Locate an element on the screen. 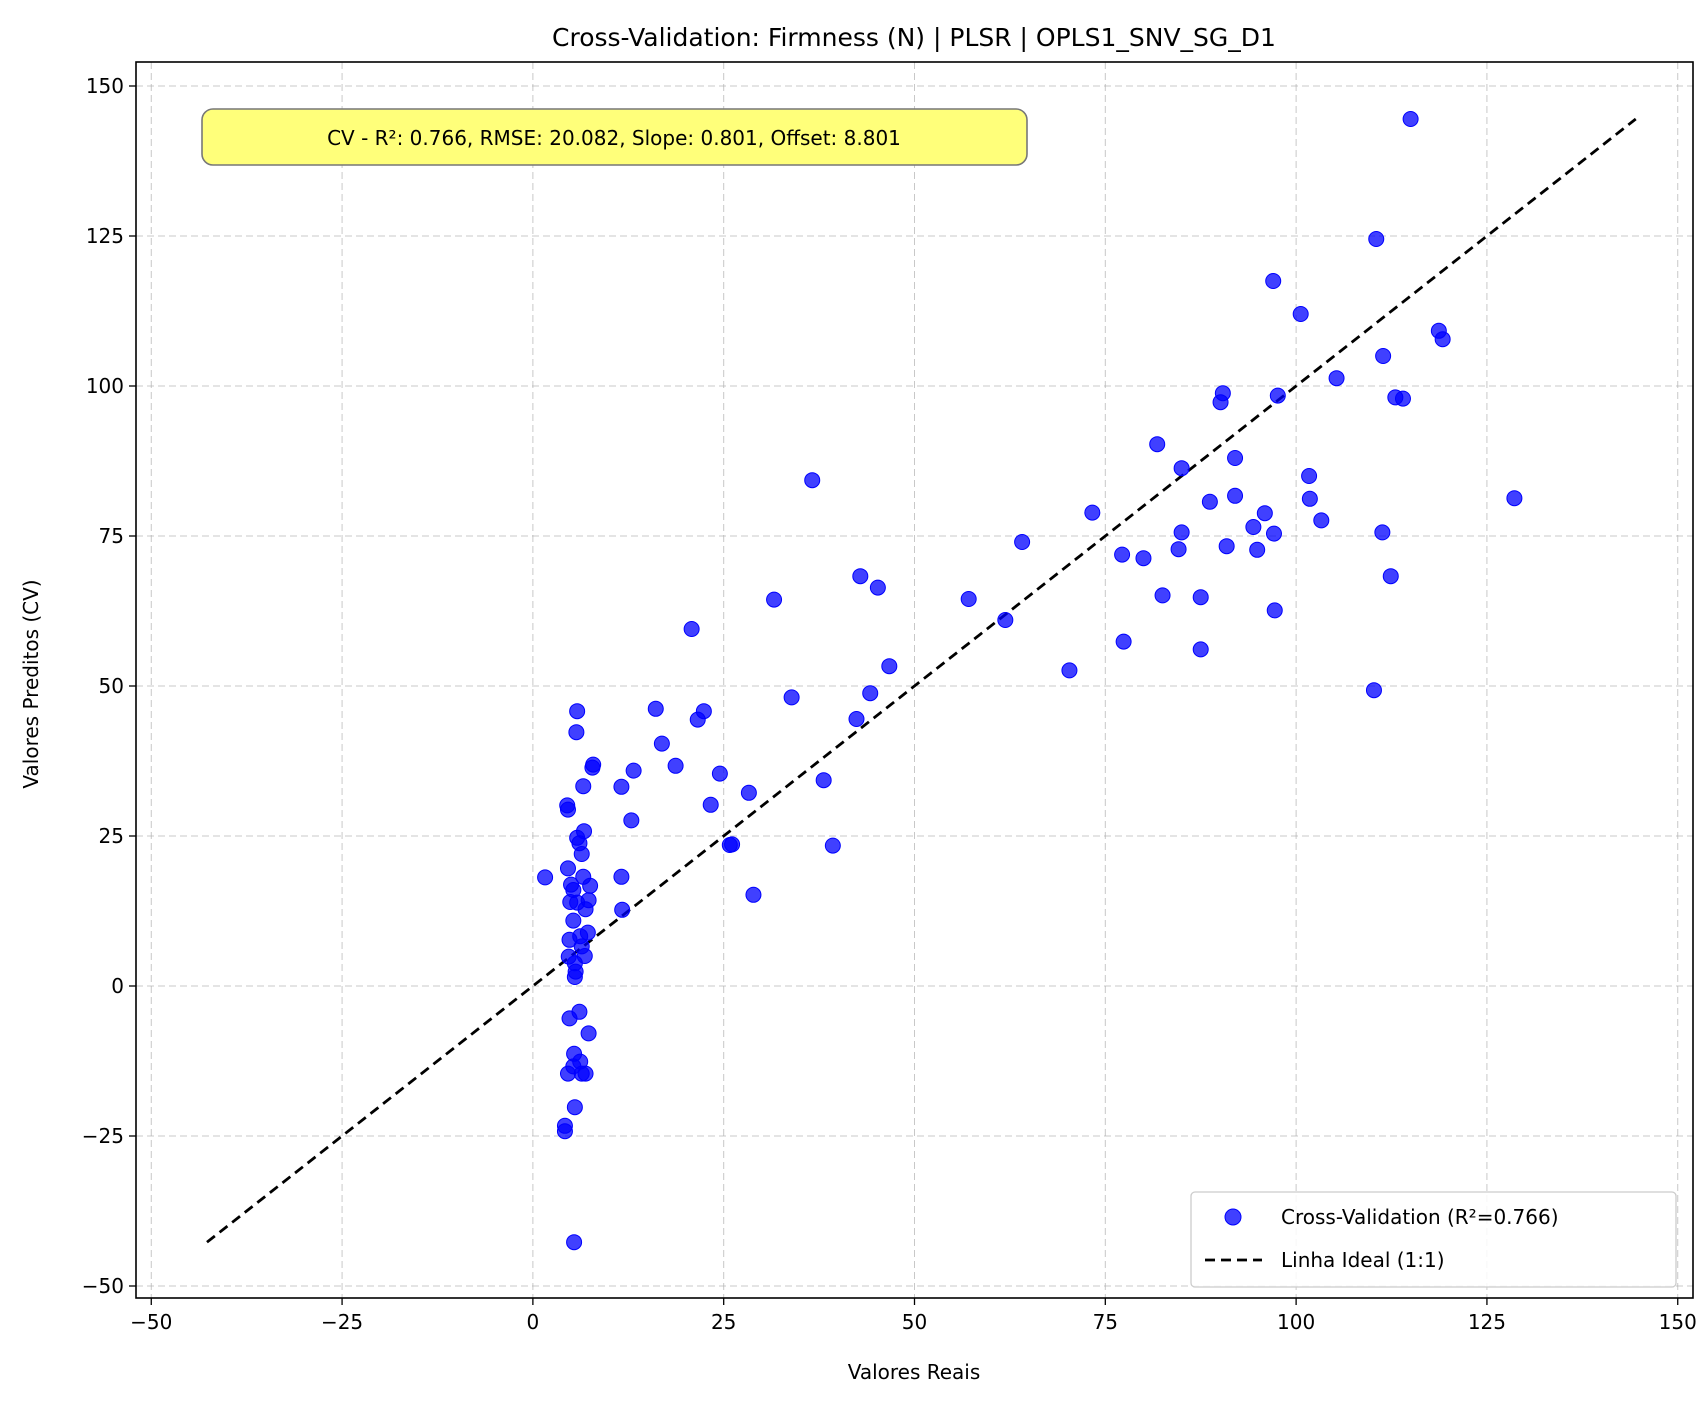  x-tick-label: 25 is located at coordinates (723, 1322).